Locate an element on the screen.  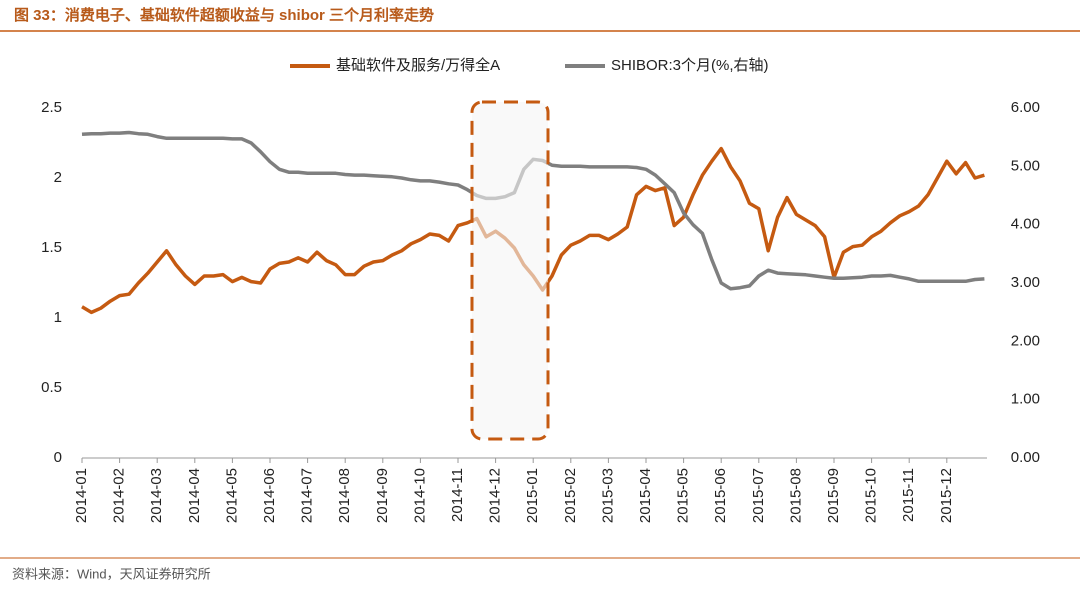
x-tick-label: 2015-09 is located at coordinates (833, 495).